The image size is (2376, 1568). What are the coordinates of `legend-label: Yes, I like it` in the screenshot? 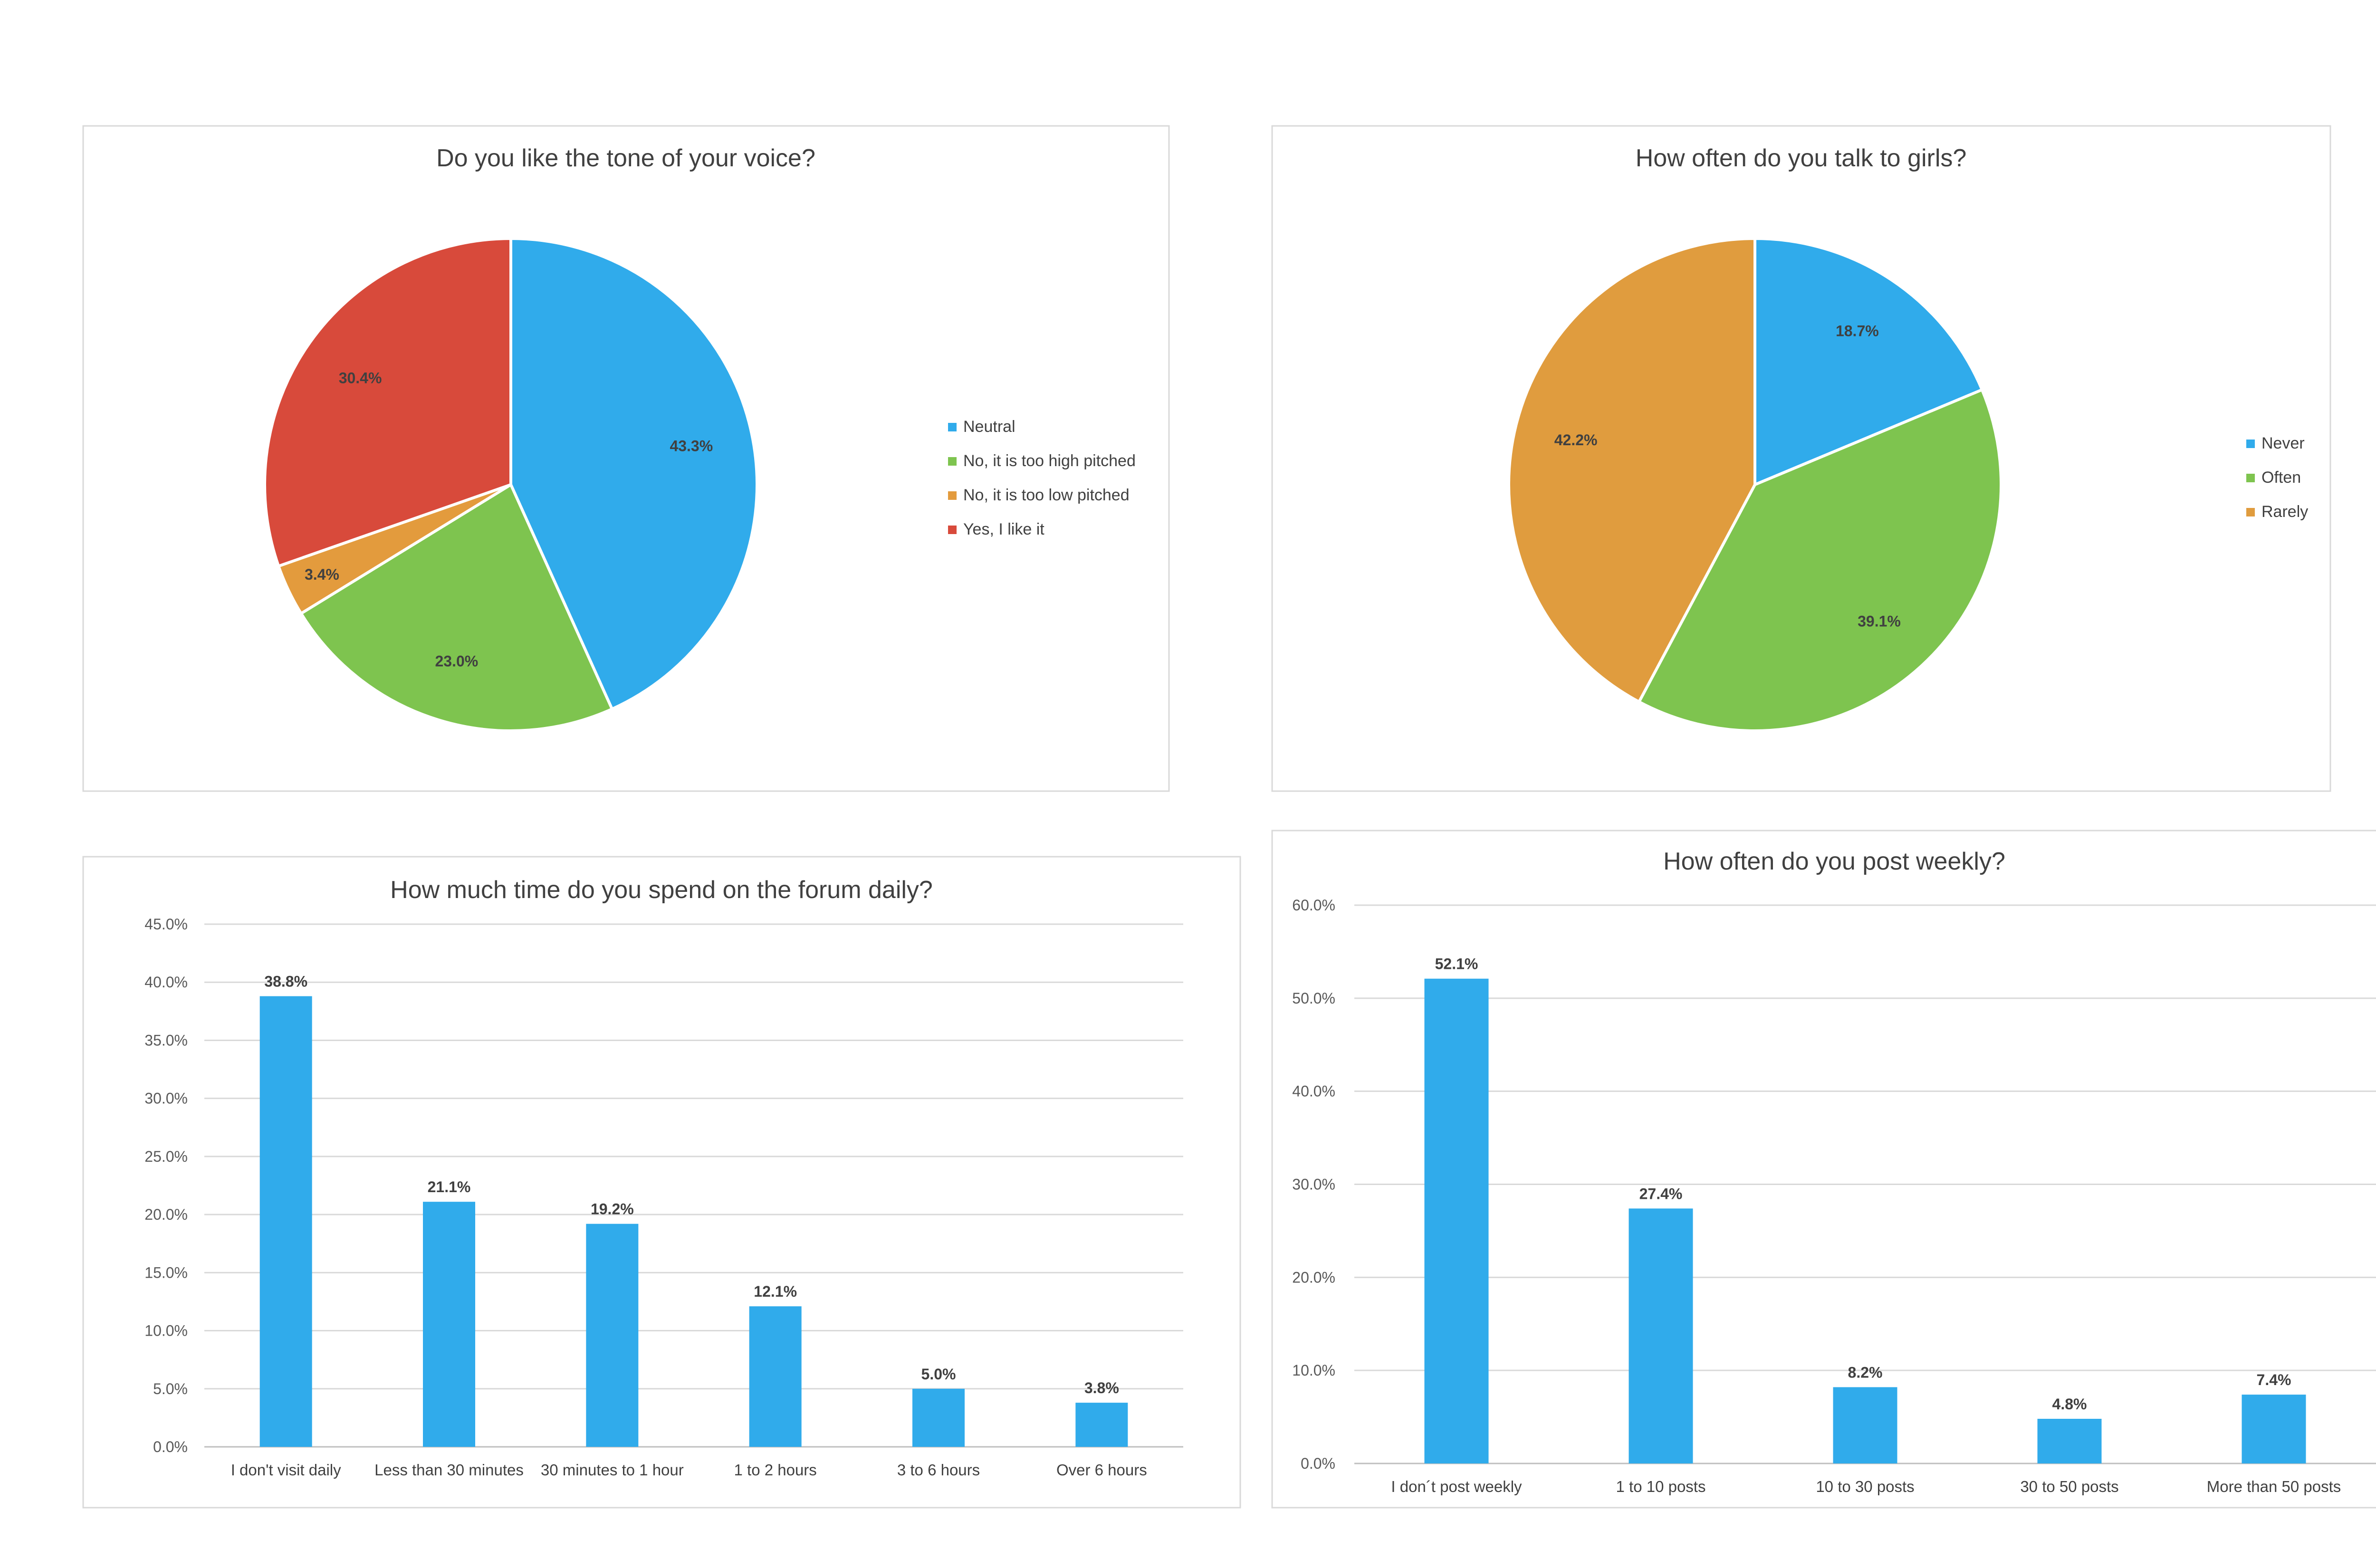 It's located at (1003, 529).